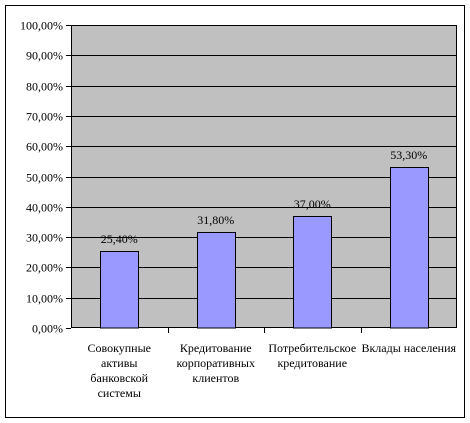 This screenshot has width=470, height=423. What do you see at coordinates (44, 268) in the screenshot?
I see `y-tick-label: 20,00%` at bounding box center [44, 268].